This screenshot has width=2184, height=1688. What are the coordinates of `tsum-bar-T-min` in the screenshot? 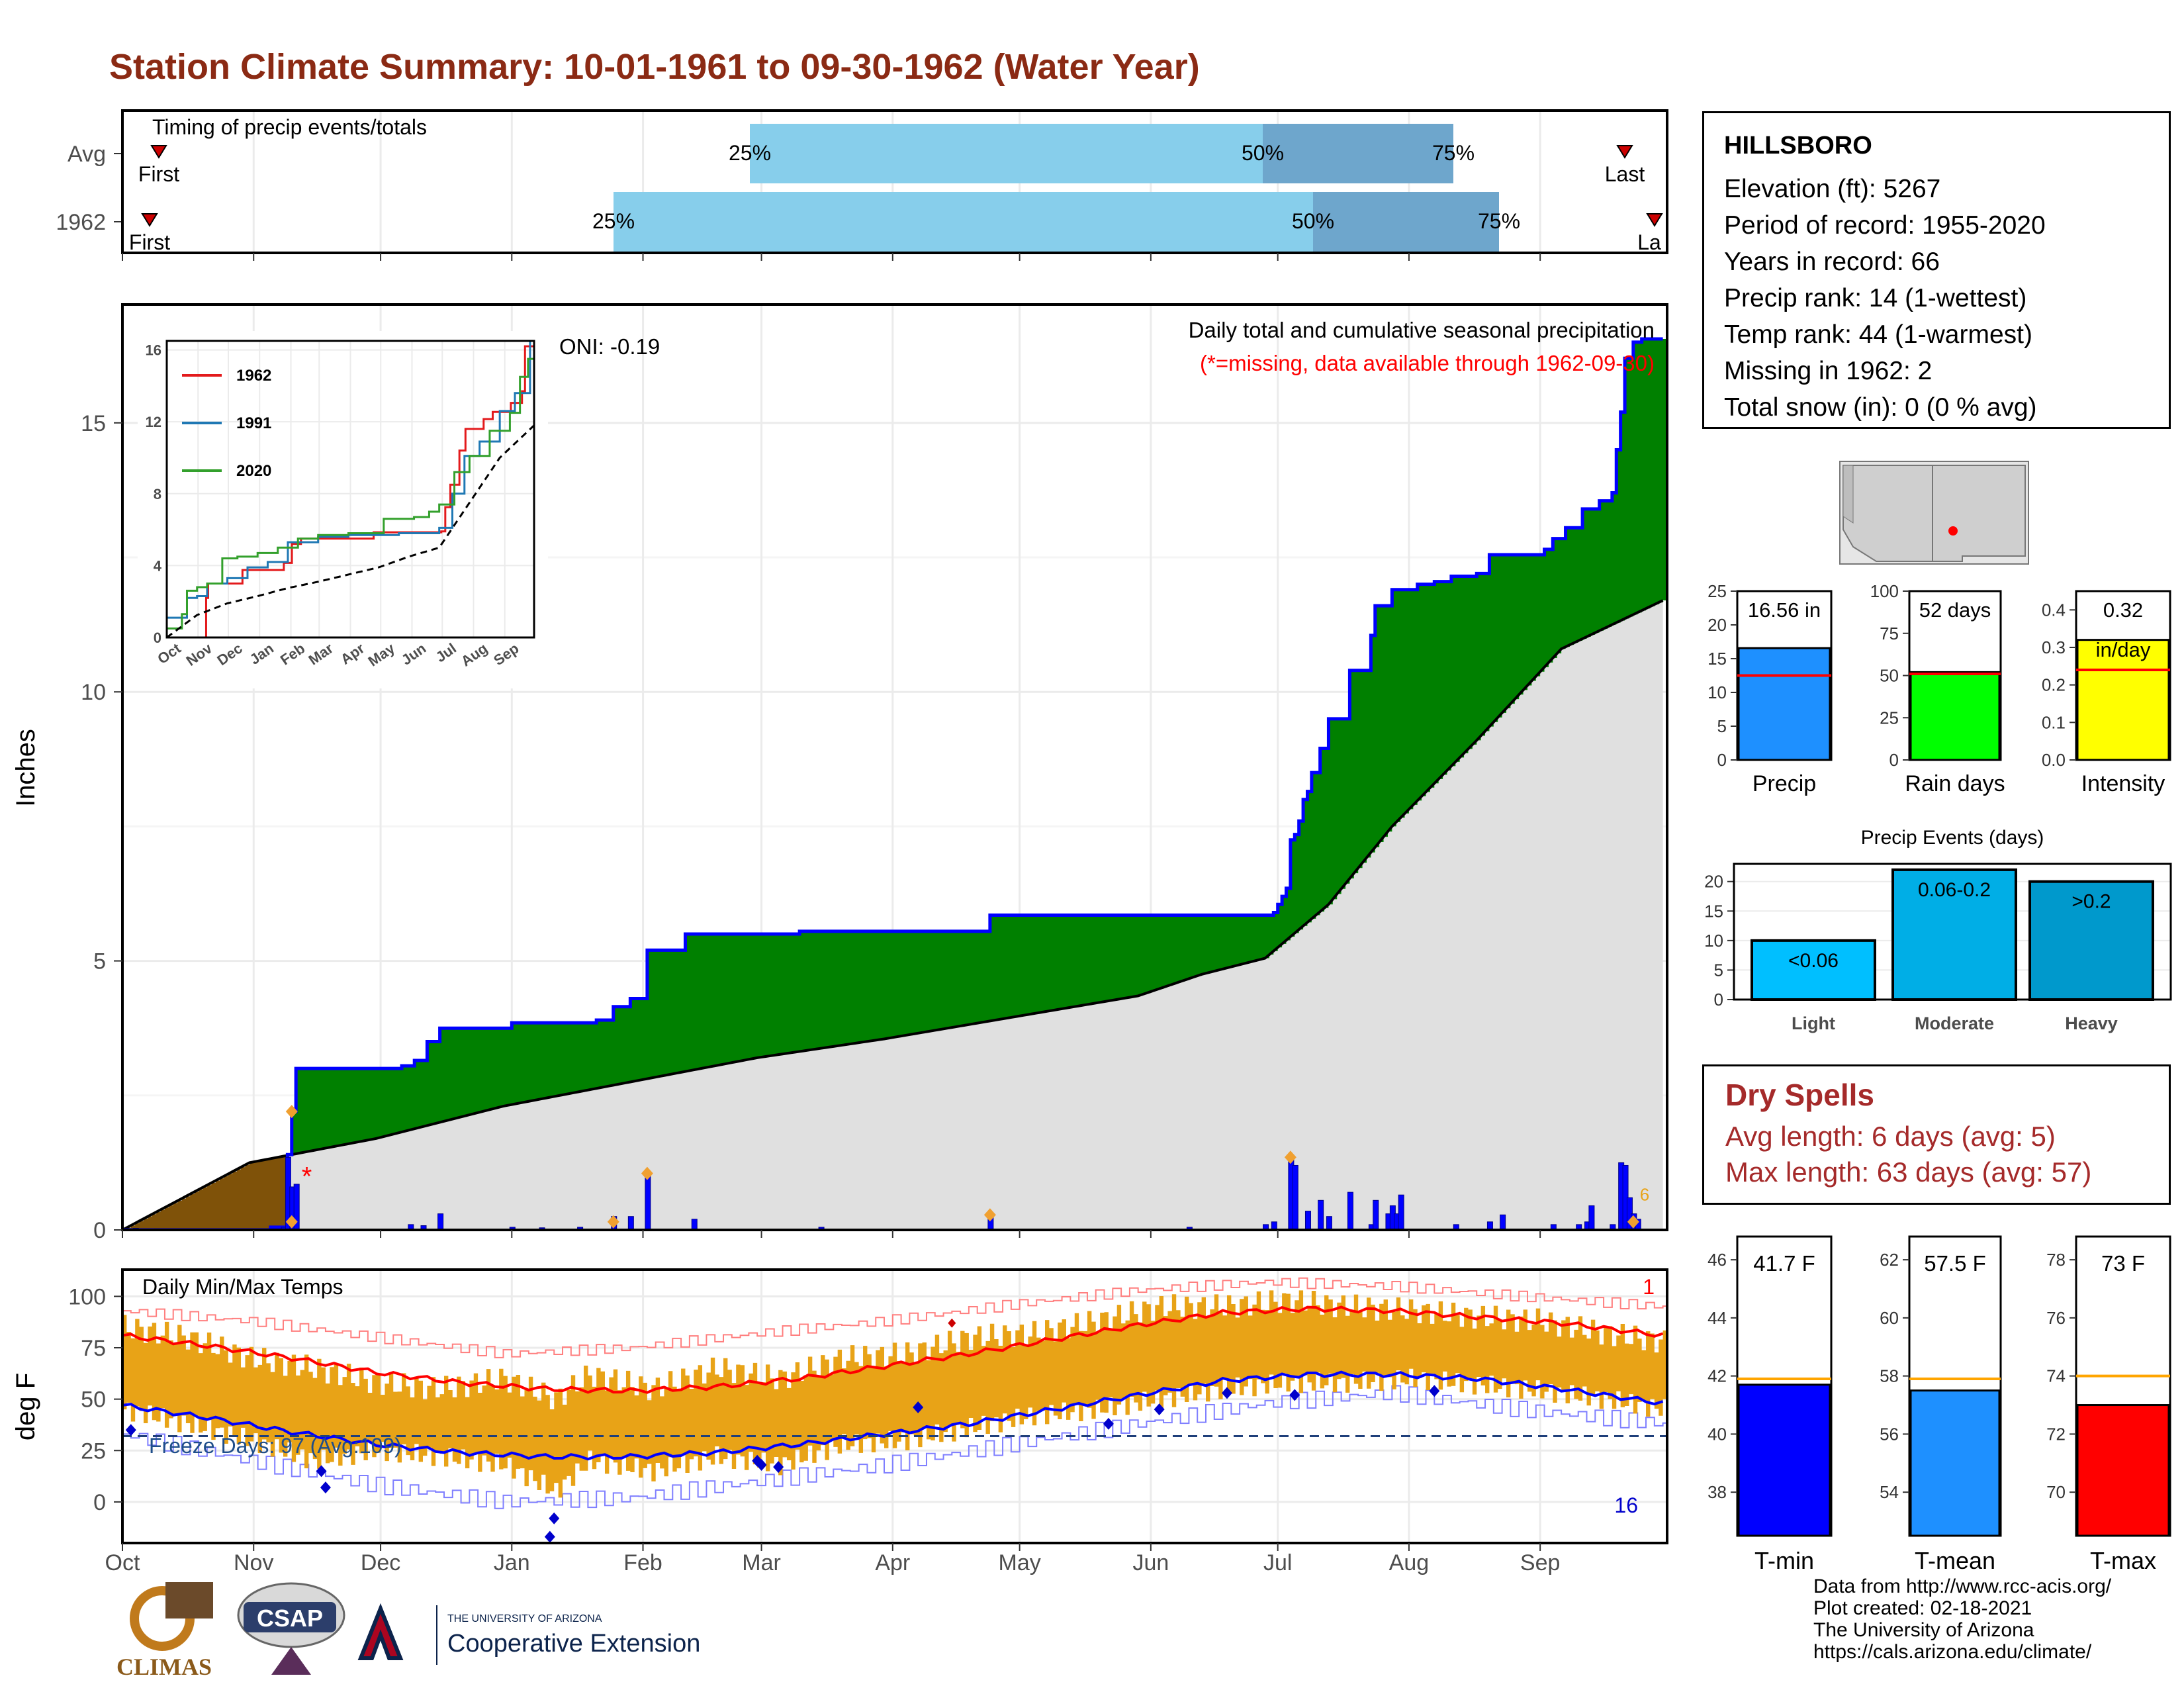 It's located at (1784, 1460).